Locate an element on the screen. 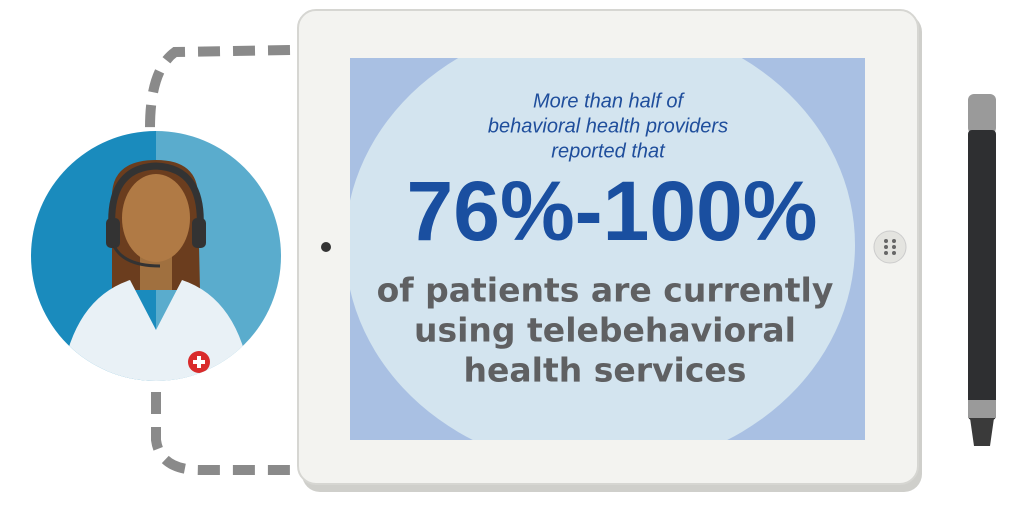 Image resolution: width=1024 pixels, height=512 pixels. body-line: using telebehavioral is located at coordinates (605, 330).